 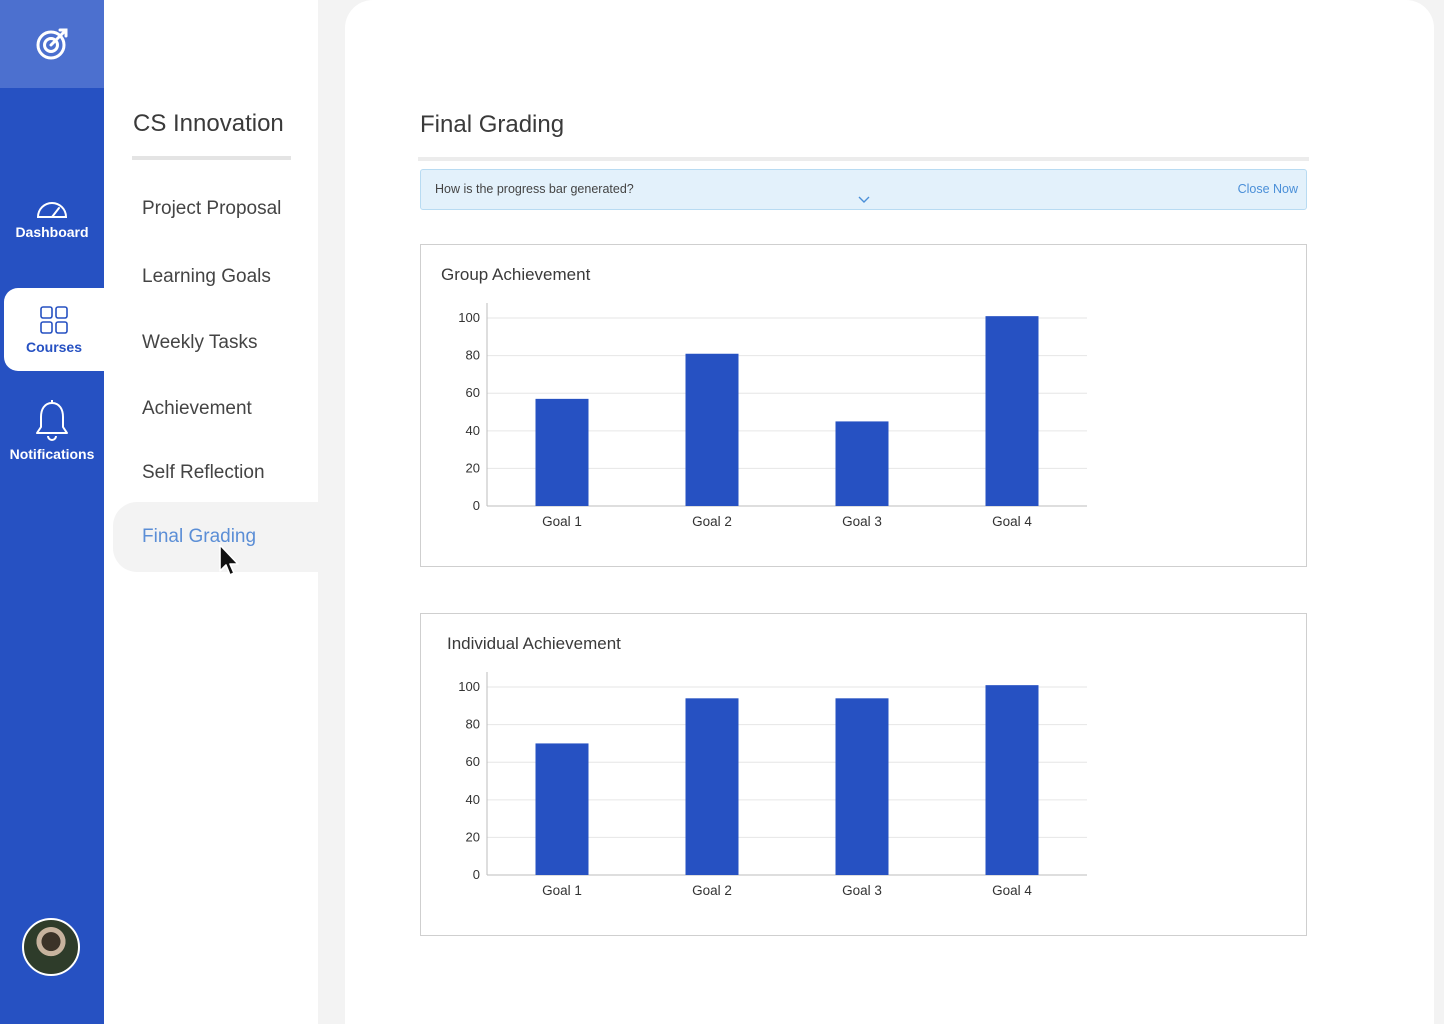 I want to click on page-title: Final Grading, so click(x=492, y=124).